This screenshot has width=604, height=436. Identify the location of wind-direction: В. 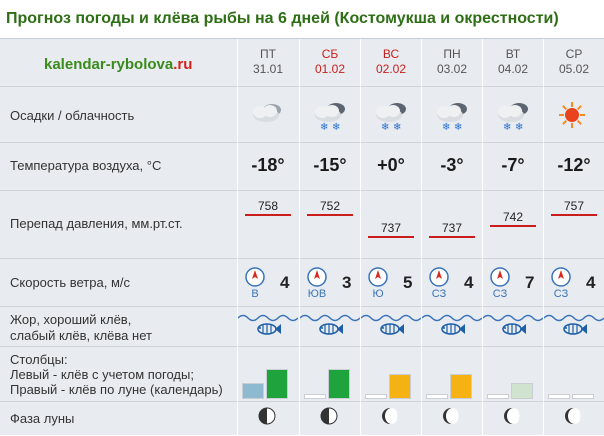
(255, 294).